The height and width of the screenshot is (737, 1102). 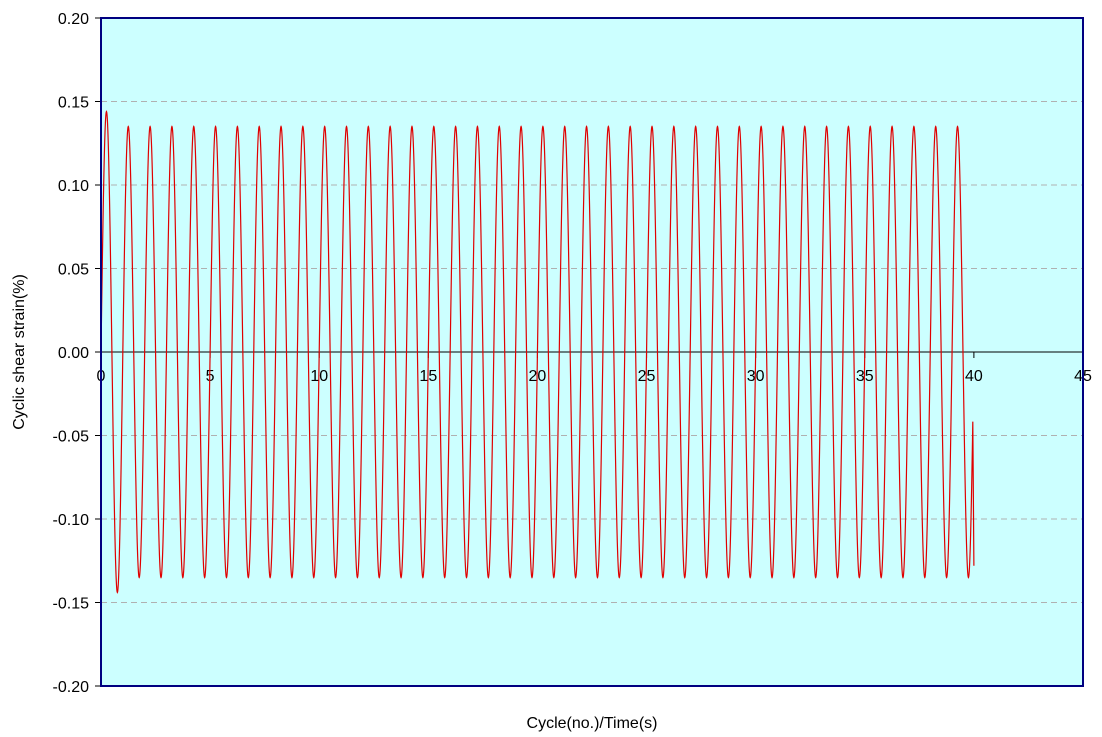 I want to click on y-tick-label: 0.00, so click(x=73, y=353).